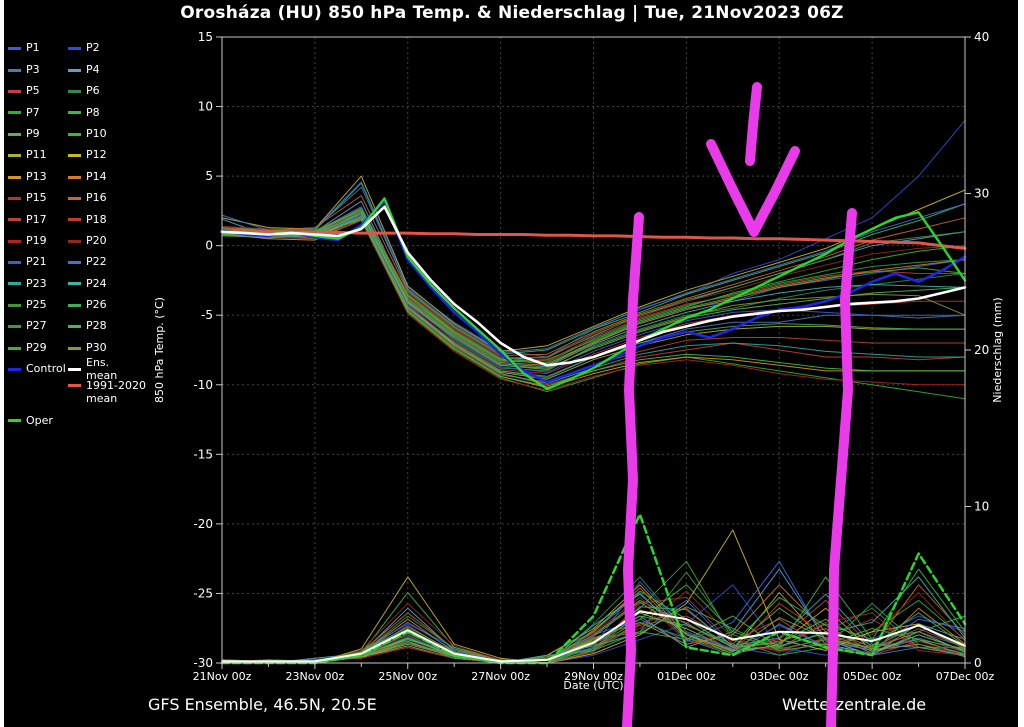 The width and height of the screenshot is (1024, 727). What do you see at coordinates (753, 188) in the screenshot?
I see `annotation-arrow-head` at bounding box center [753, 188].